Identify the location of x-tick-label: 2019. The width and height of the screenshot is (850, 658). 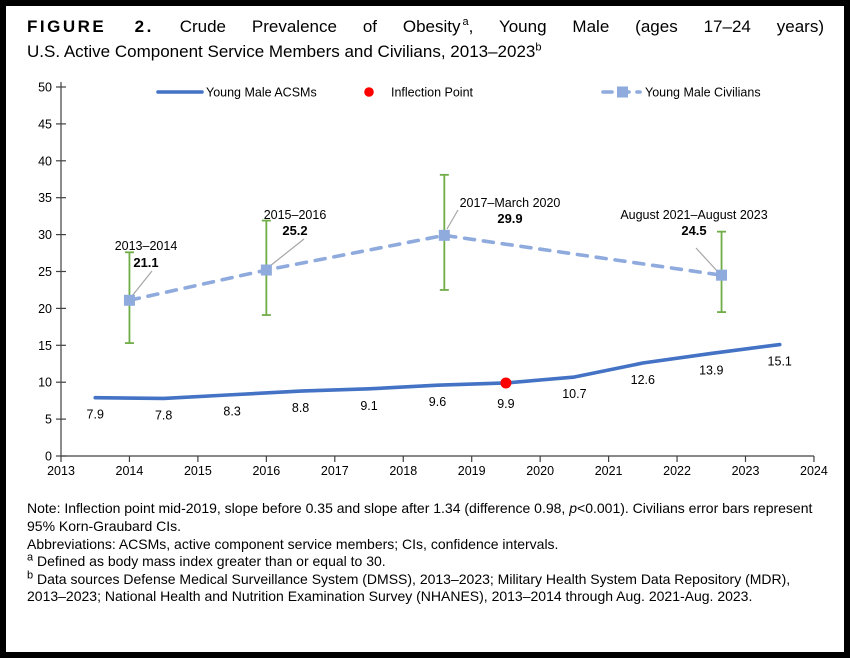
(472, 471).